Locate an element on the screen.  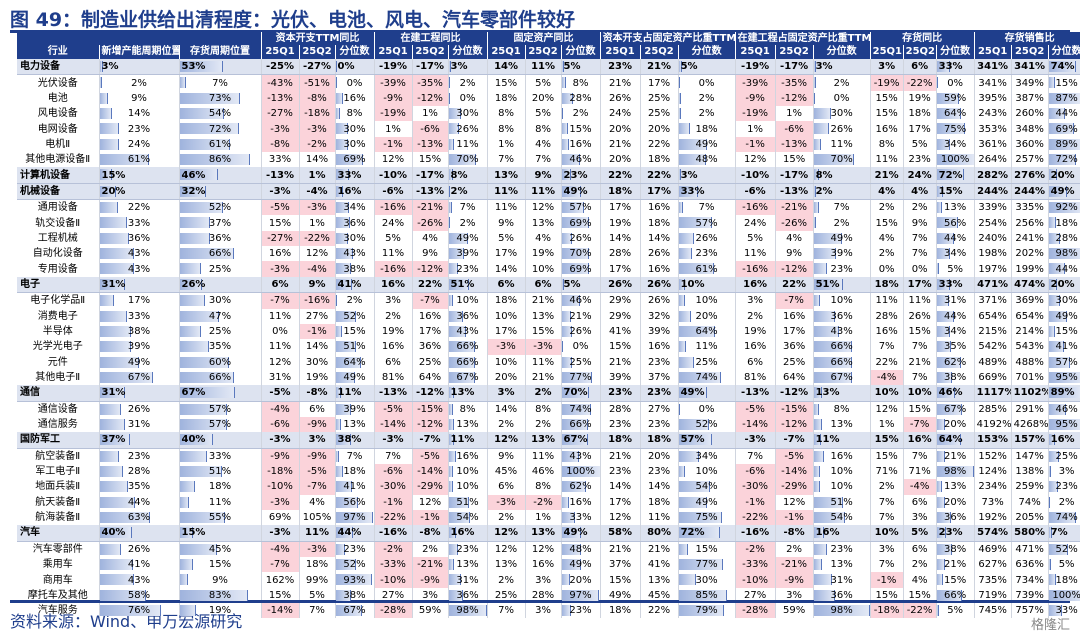
value-25q2: 17% is located at coordinates (659, 192).